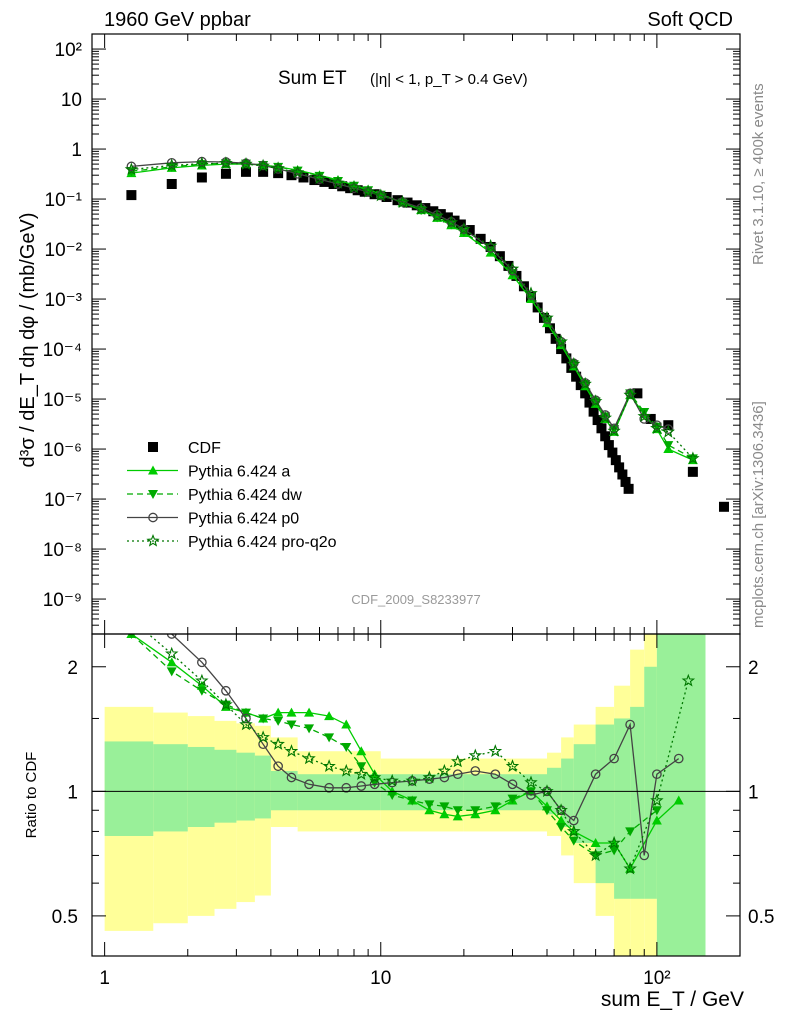 This screenshot has height=1029, width=786. I want to click on x-tick-label: 10, so click(380, 978).